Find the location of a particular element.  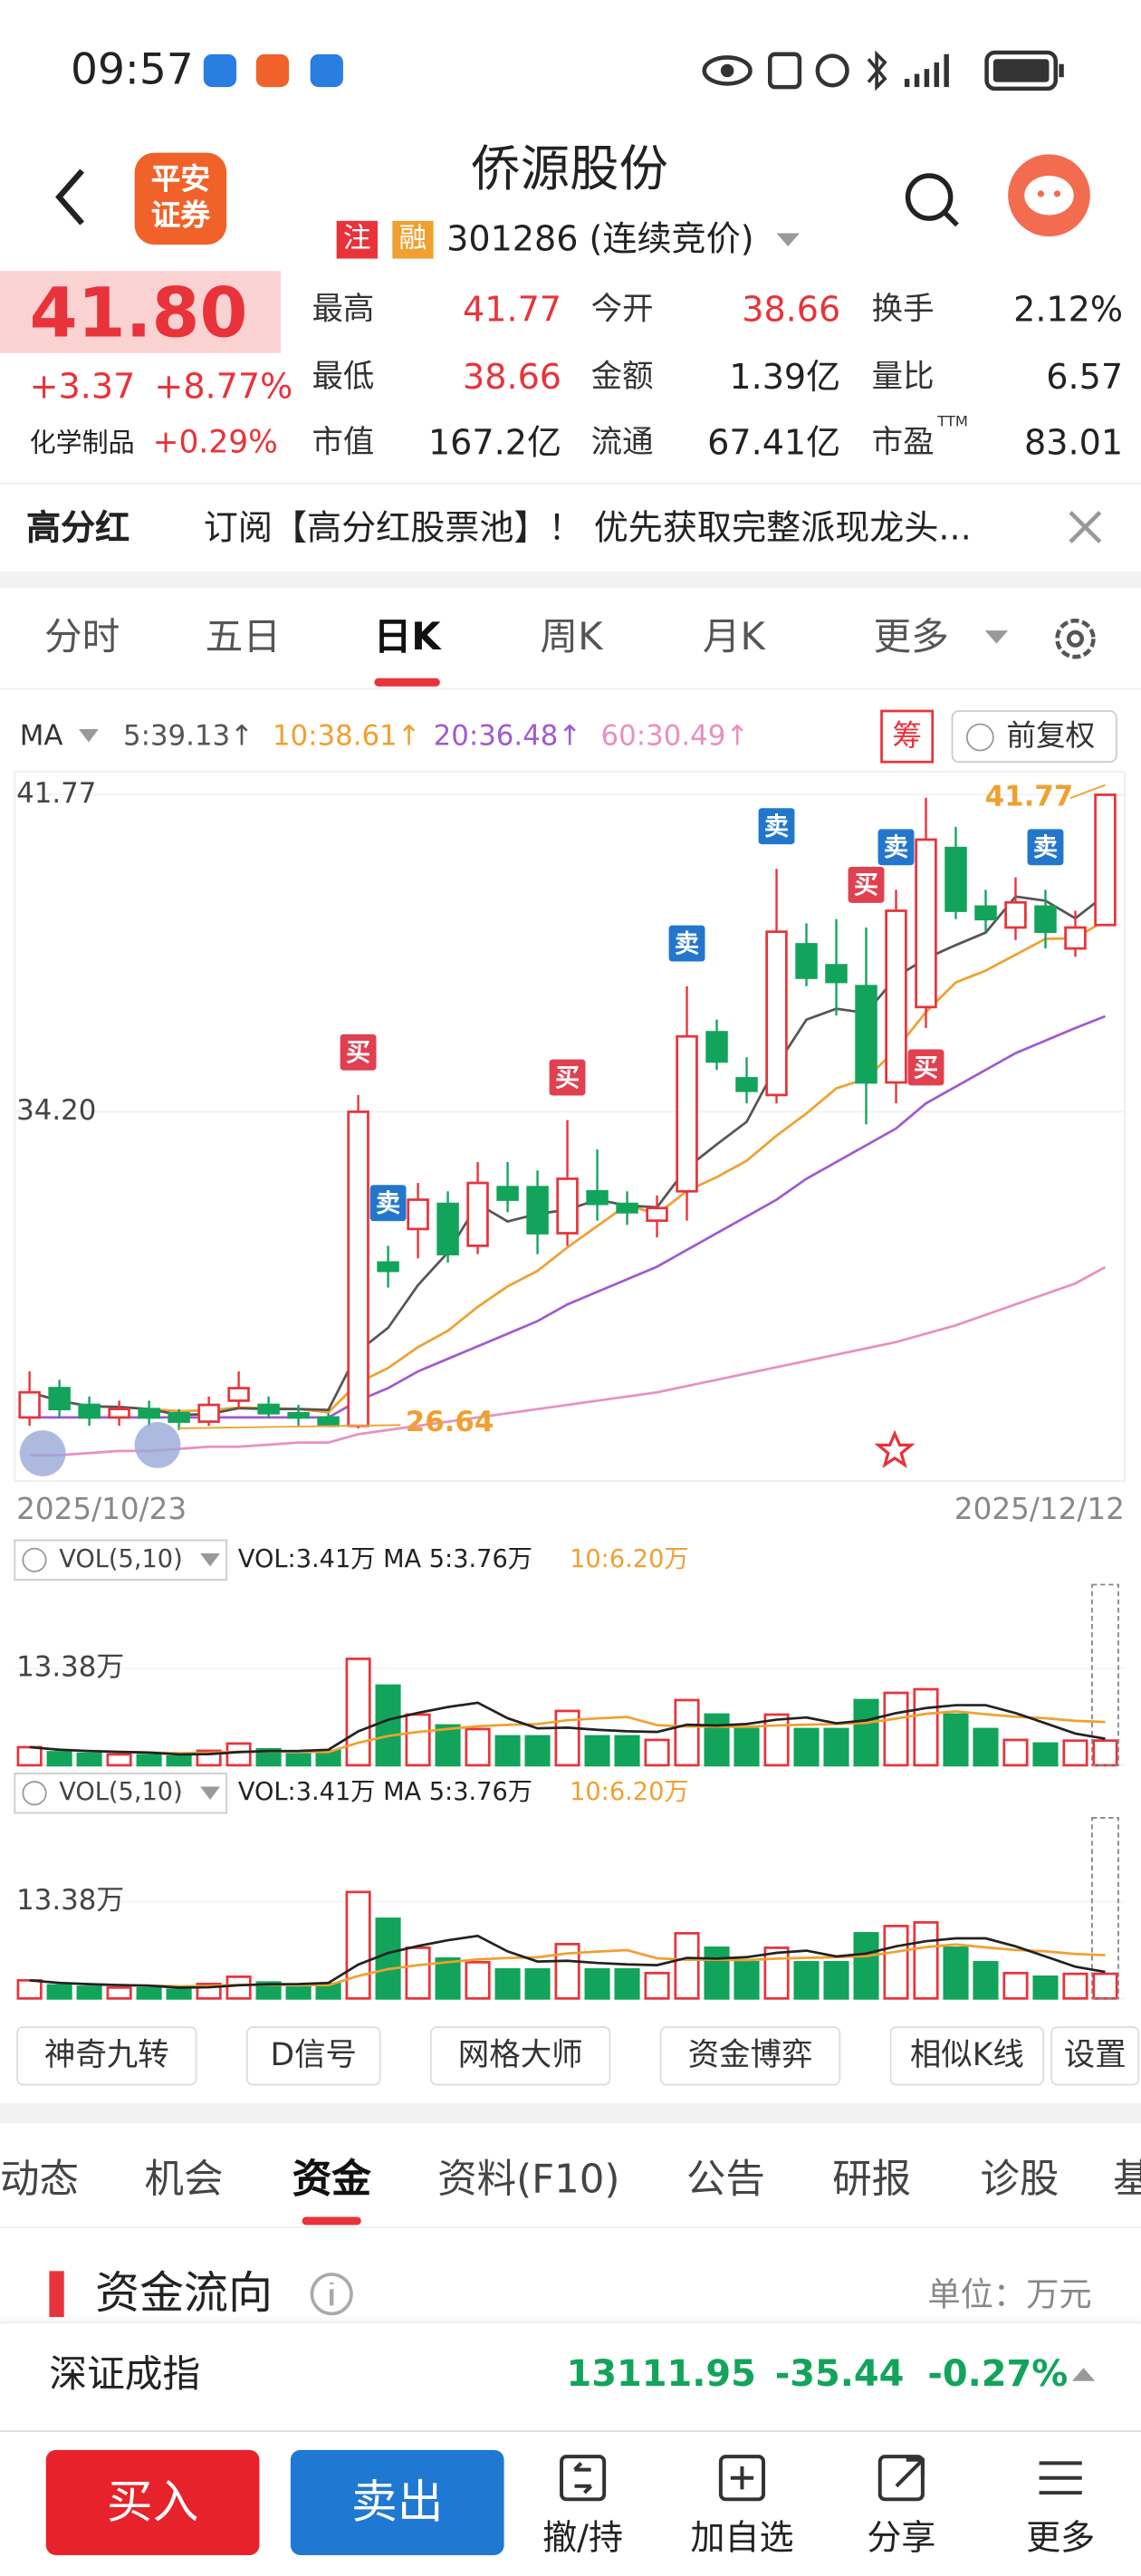

action-label: 更多 is located at coordinates (1061, 2538).